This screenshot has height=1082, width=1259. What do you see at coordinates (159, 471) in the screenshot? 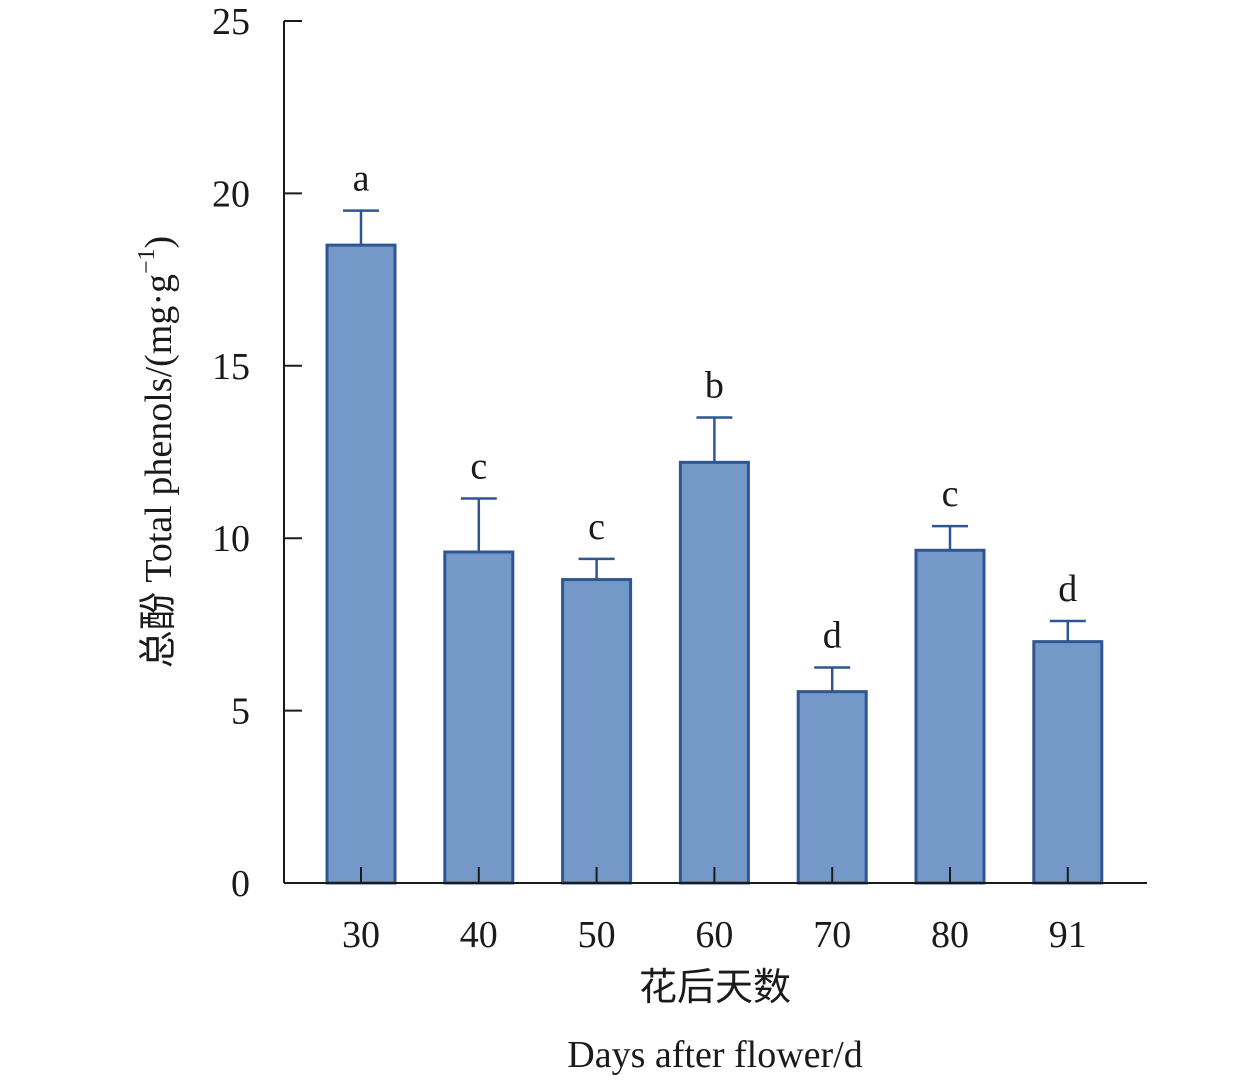
I see `y-axis-title-main: 总酚 Total phenols/(mg·g` at bounding box center [159, 471].